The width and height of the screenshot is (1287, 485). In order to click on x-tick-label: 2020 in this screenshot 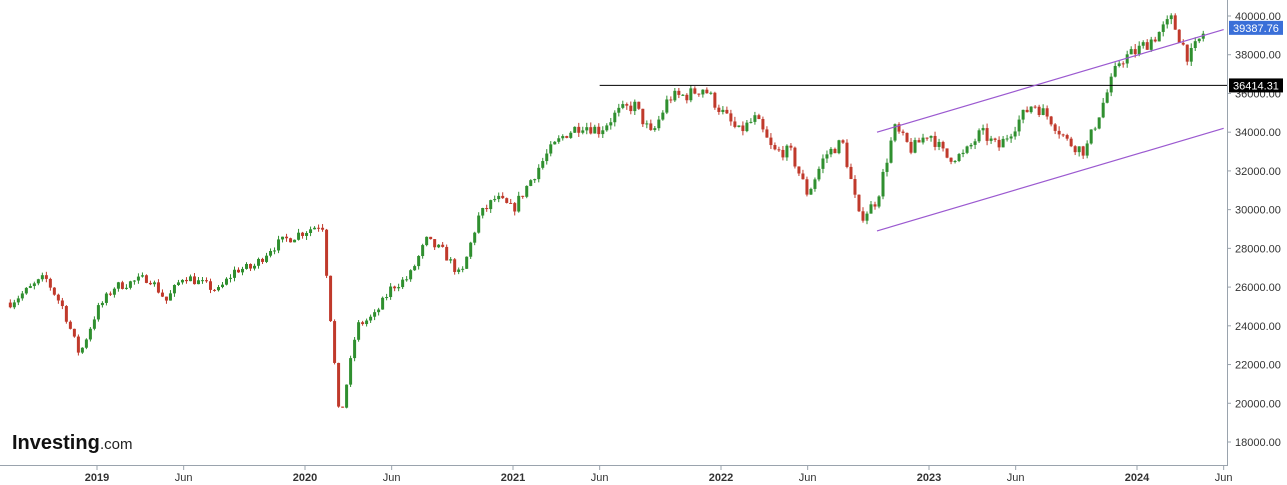, I will do `click(305, 478)`.